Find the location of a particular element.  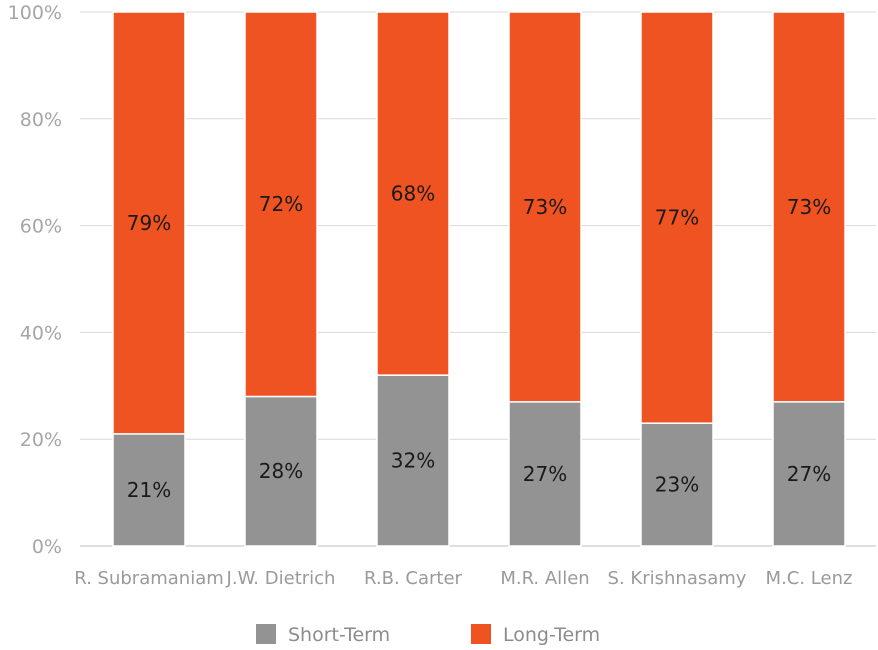

x-category-label: J.W. Dietrich is located at coordinates (281, 578).